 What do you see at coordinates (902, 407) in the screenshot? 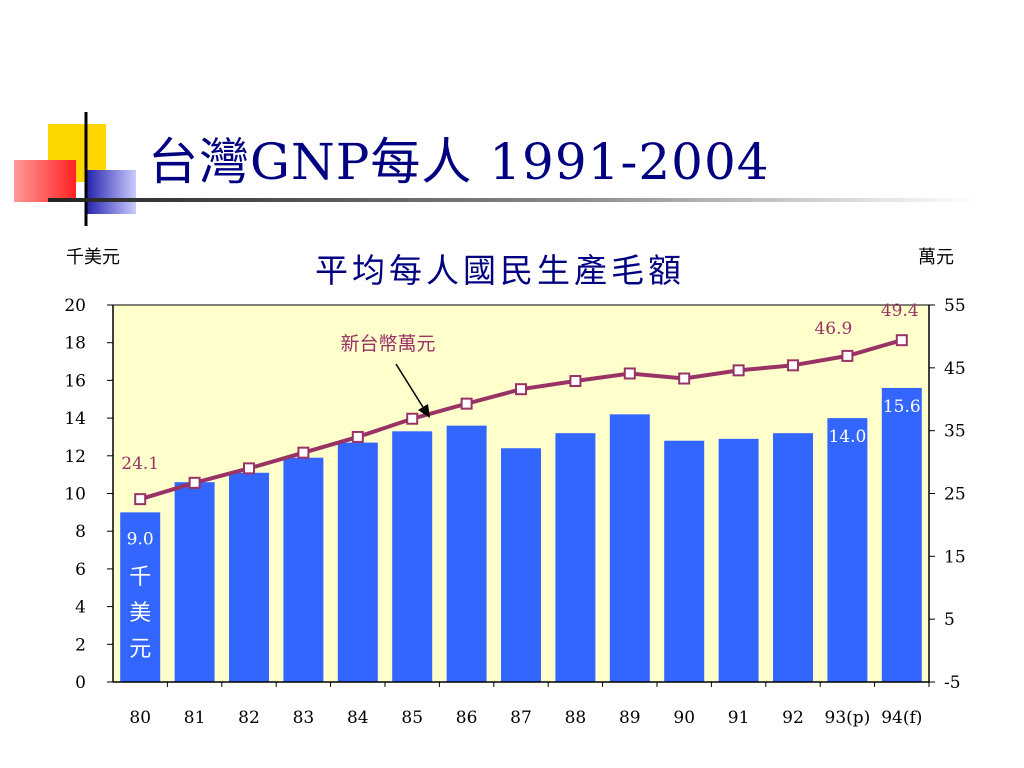
I see `bar-value-label: 15.6` at bounding box center [902, 407].